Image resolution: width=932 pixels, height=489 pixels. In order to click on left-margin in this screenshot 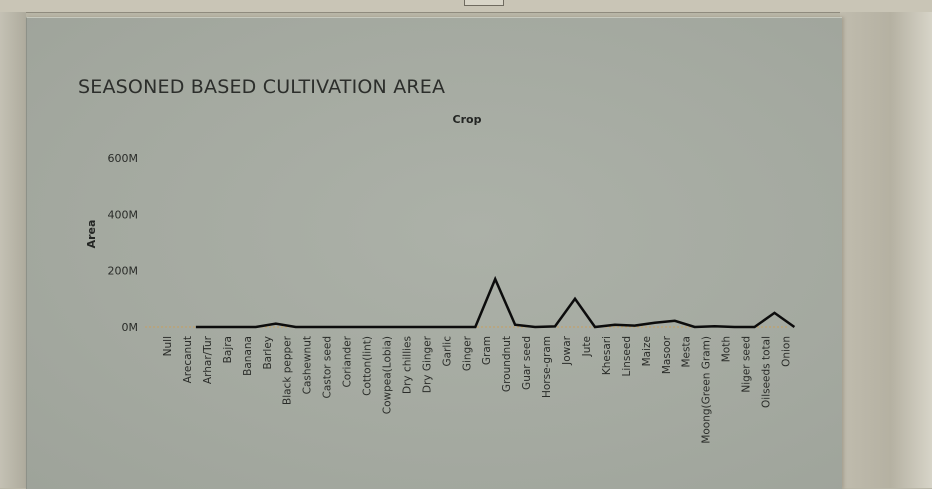, I will do `click(13, 250)`.